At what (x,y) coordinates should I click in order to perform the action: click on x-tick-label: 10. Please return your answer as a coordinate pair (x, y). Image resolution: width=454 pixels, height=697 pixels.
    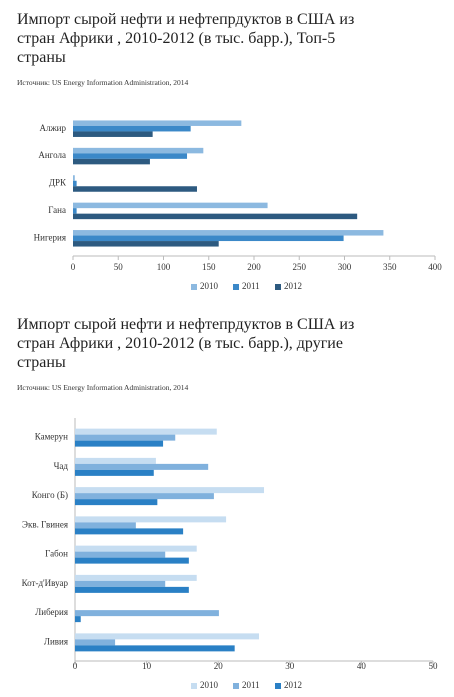
    Looking at the image, I should click on (147, 666).